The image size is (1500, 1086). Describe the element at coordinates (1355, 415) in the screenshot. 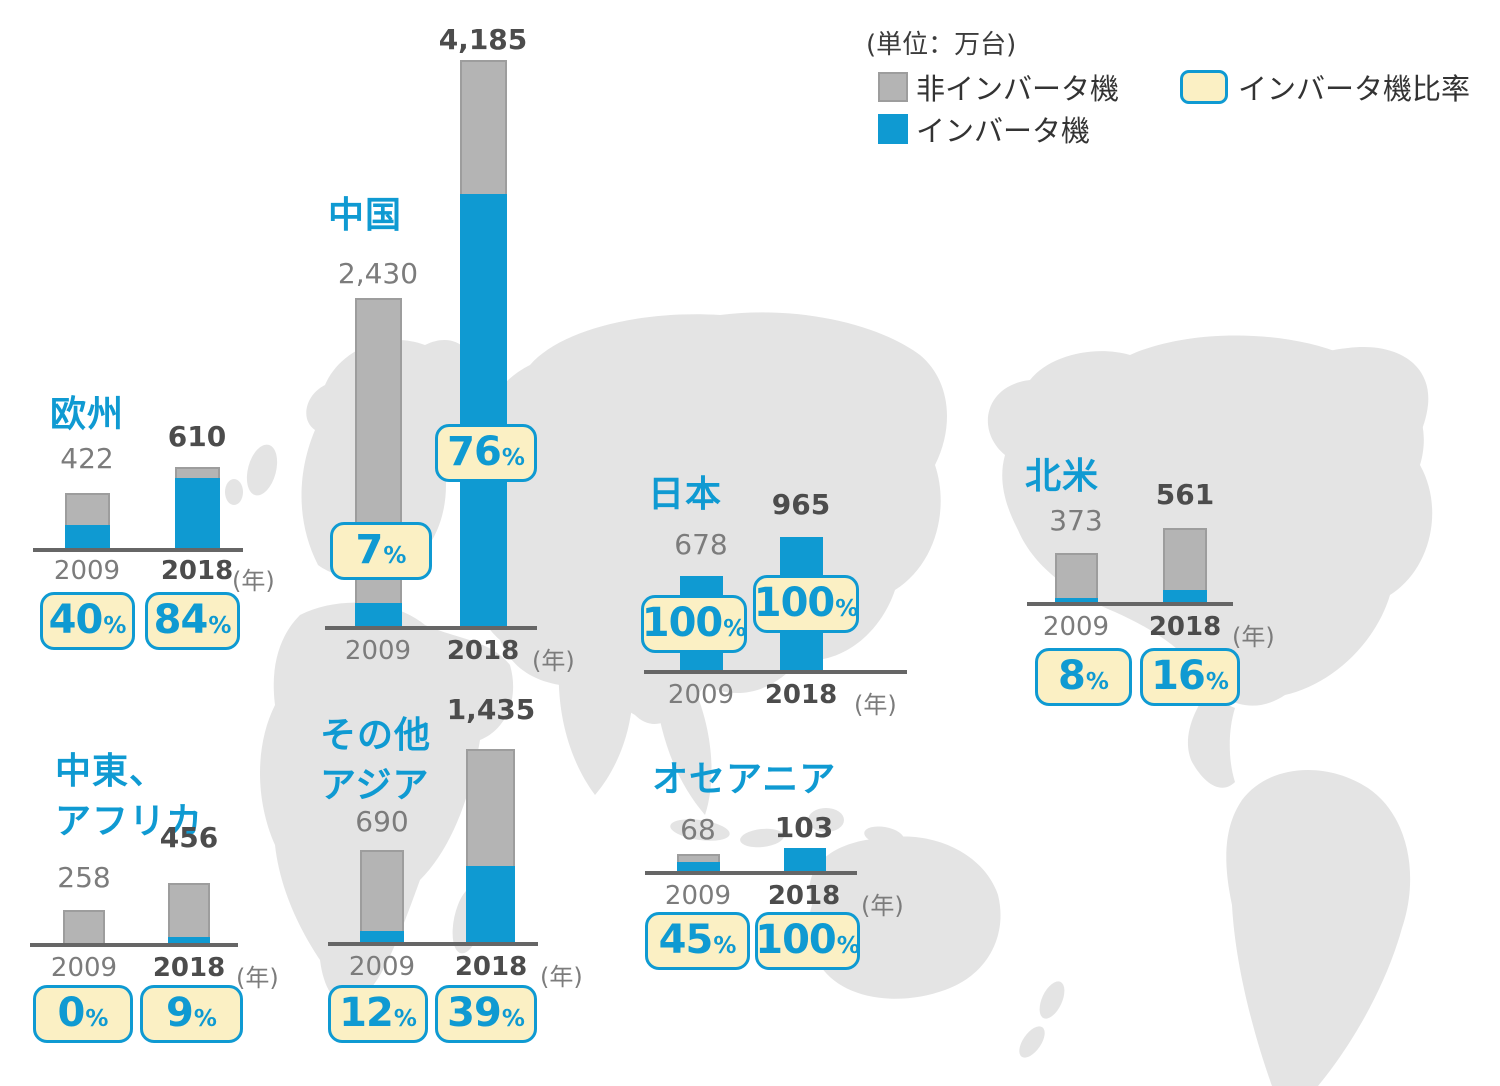

I see `map-greenland` at that location.